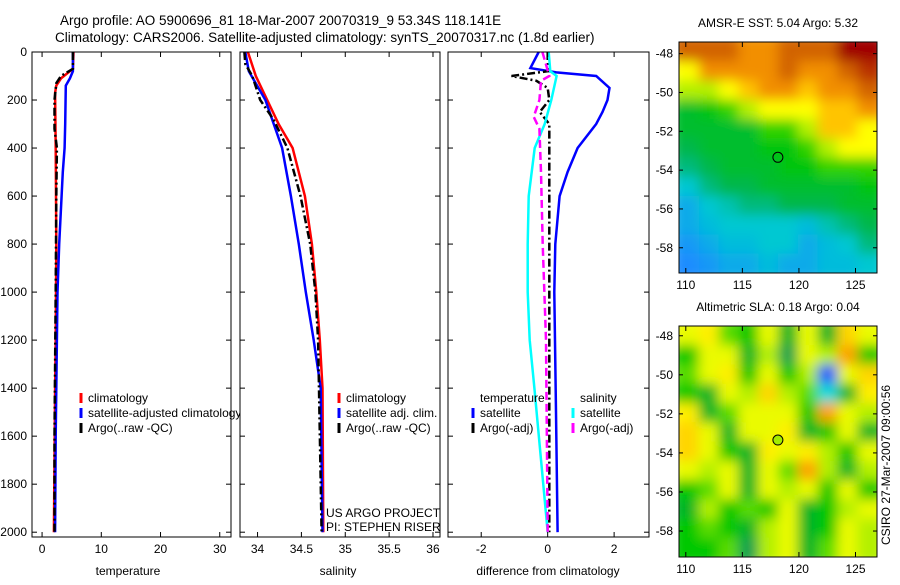 This screenshot has width=900, height=585. What do you see at coordinates (778, 23) in the screenshot?
I see `map-title: AMSR-E SST: 5.04 Argo: 5.32` at bounding box center [778, 23].